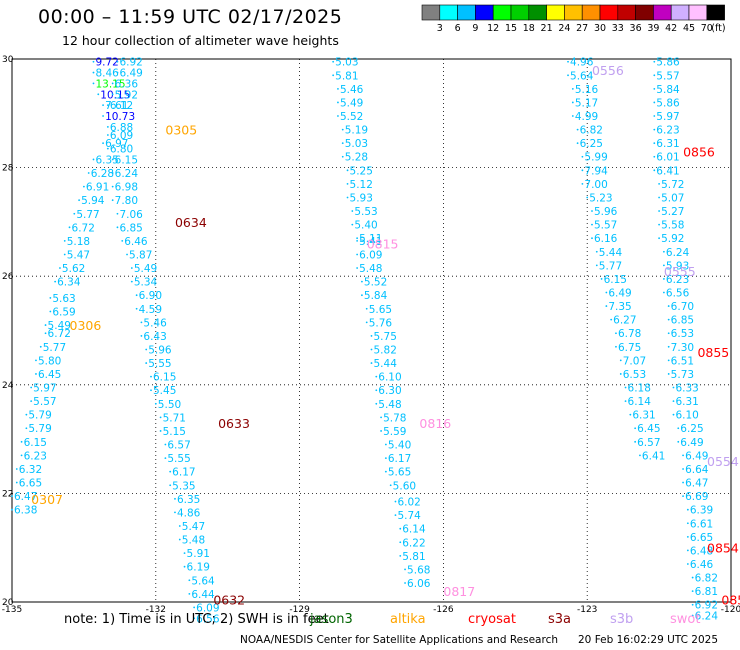 This screenshot has height=650, width=740. What do you see at coordinates (686, 389) in the screenshot?
I see `wave-height-value: 6.33` at bounding box center [686, 389].